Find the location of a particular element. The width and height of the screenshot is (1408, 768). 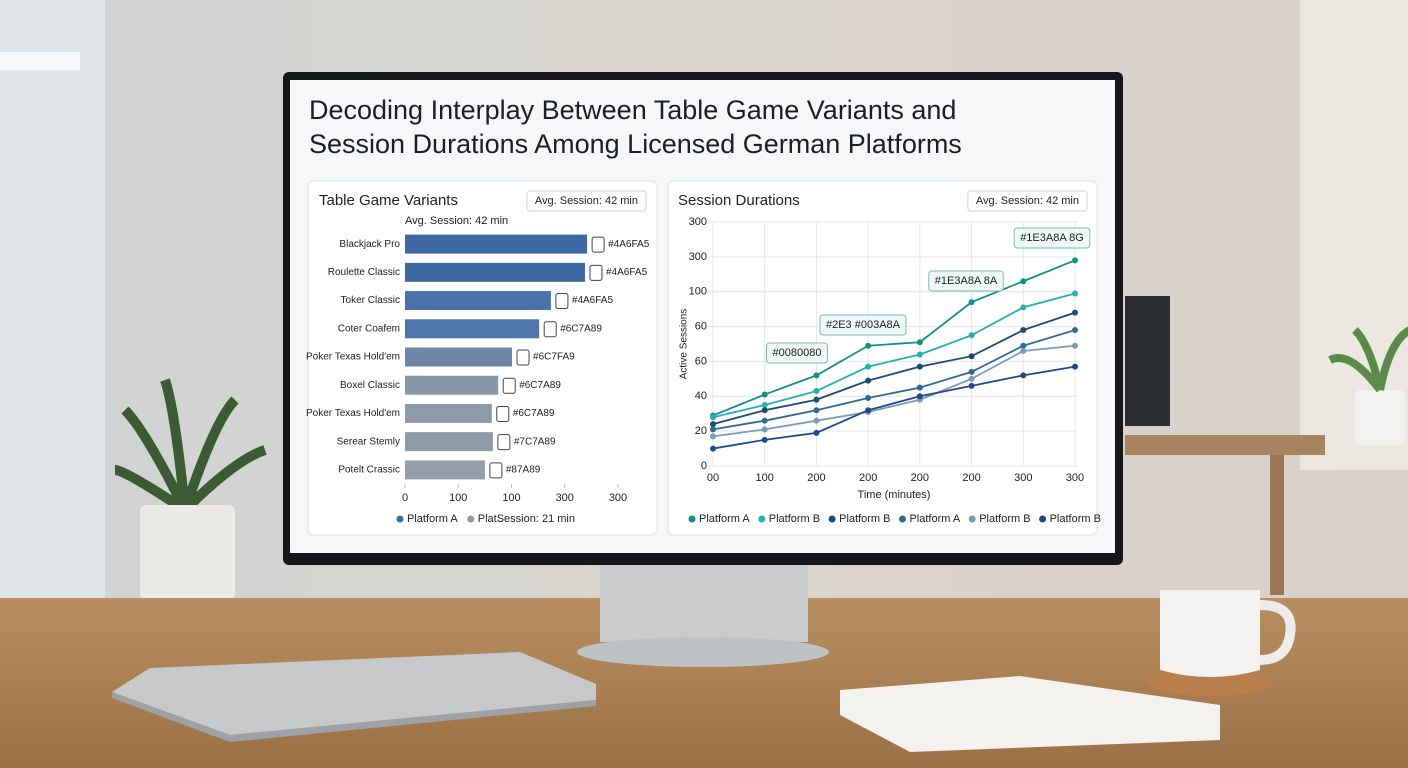

y-tick-label: Blackjack Pro is located at coordinates (369, 244).